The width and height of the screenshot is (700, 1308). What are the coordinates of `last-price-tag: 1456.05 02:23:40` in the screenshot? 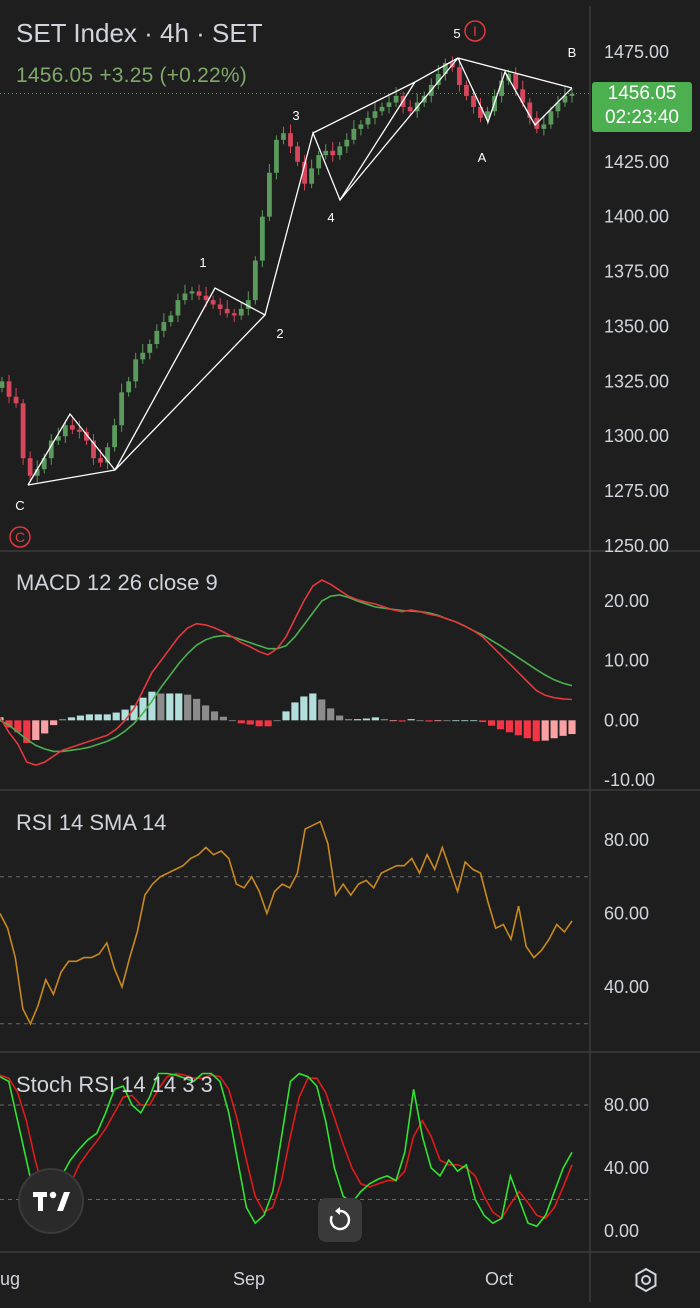 It's located at (642, 107).